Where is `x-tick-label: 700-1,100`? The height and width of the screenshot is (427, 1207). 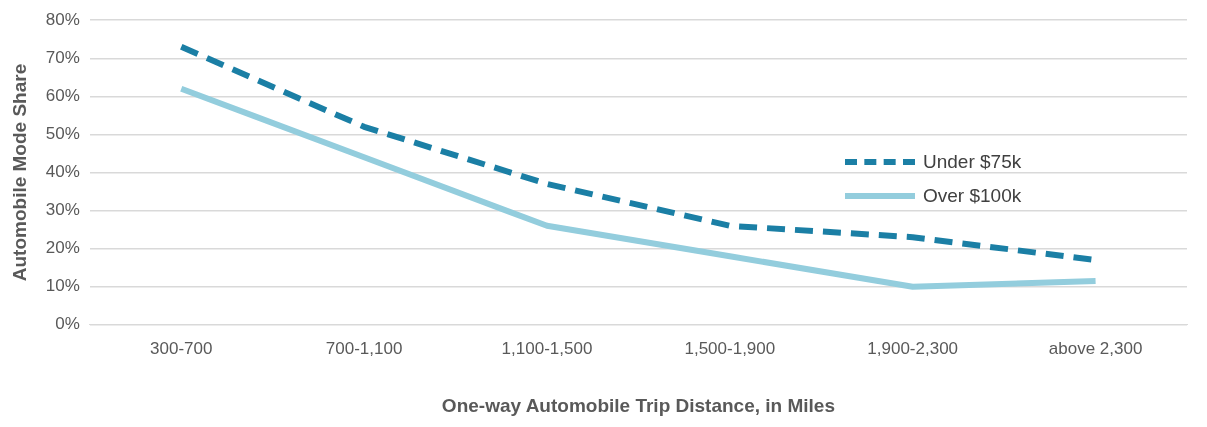
x-tick-label: 700-1,100 is located at coordinates (364, 348).